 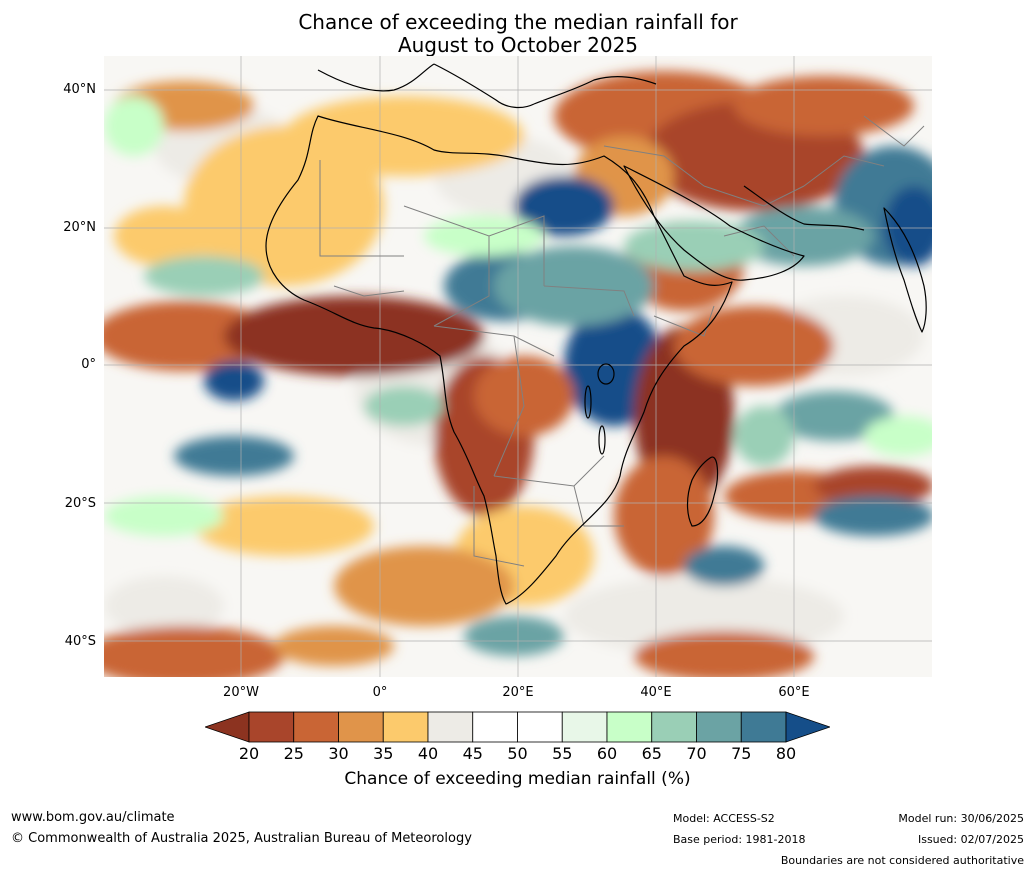 I want to click on lat-label-0: 0°, so click(x=88, y=364).